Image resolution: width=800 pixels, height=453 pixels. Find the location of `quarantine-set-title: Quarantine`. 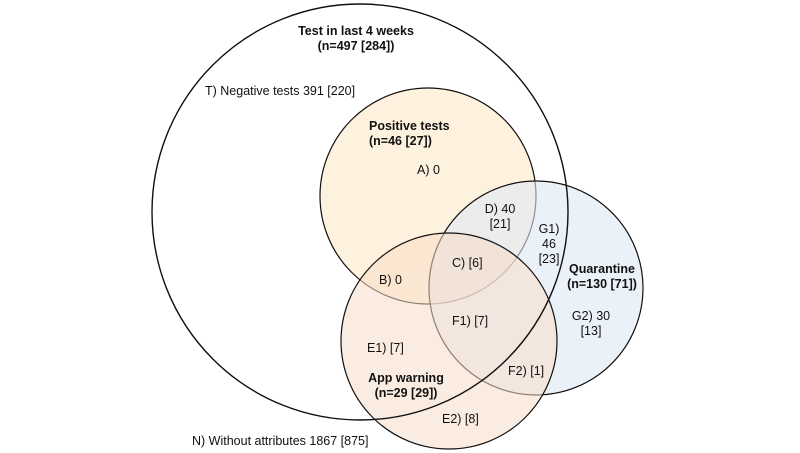

quarantine-set-title: Quarantine is located at coordinates (602, 269).